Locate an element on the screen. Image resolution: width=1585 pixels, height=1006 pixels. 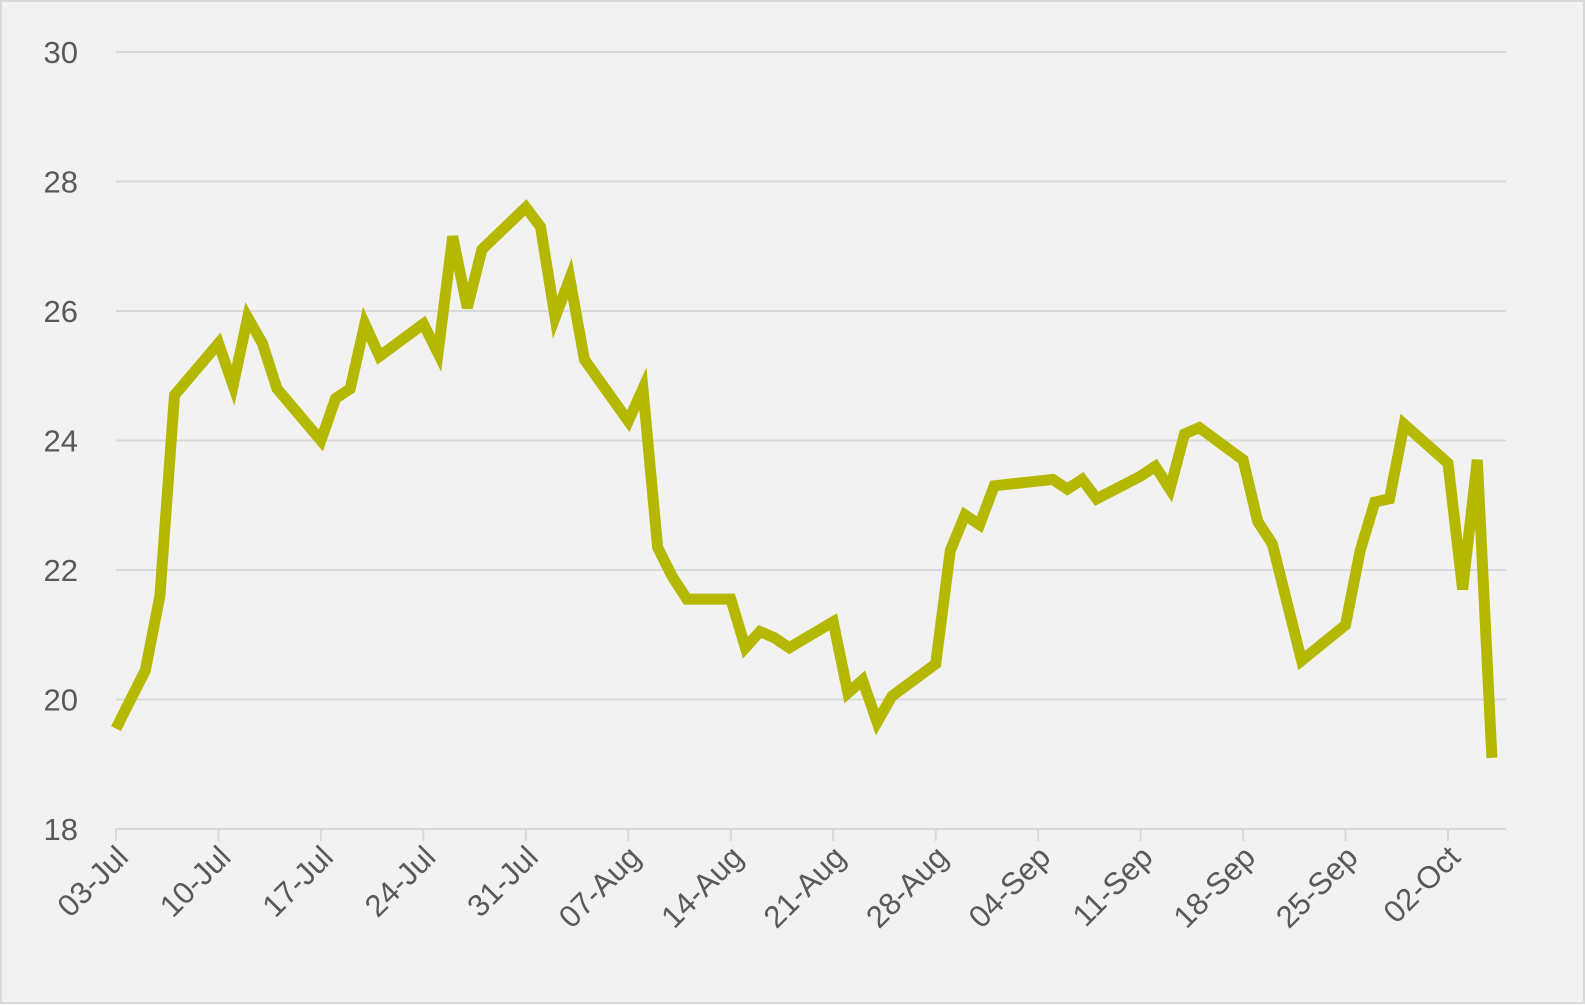
y-tick-label-24: 24 is located at coordinates (61, 441).